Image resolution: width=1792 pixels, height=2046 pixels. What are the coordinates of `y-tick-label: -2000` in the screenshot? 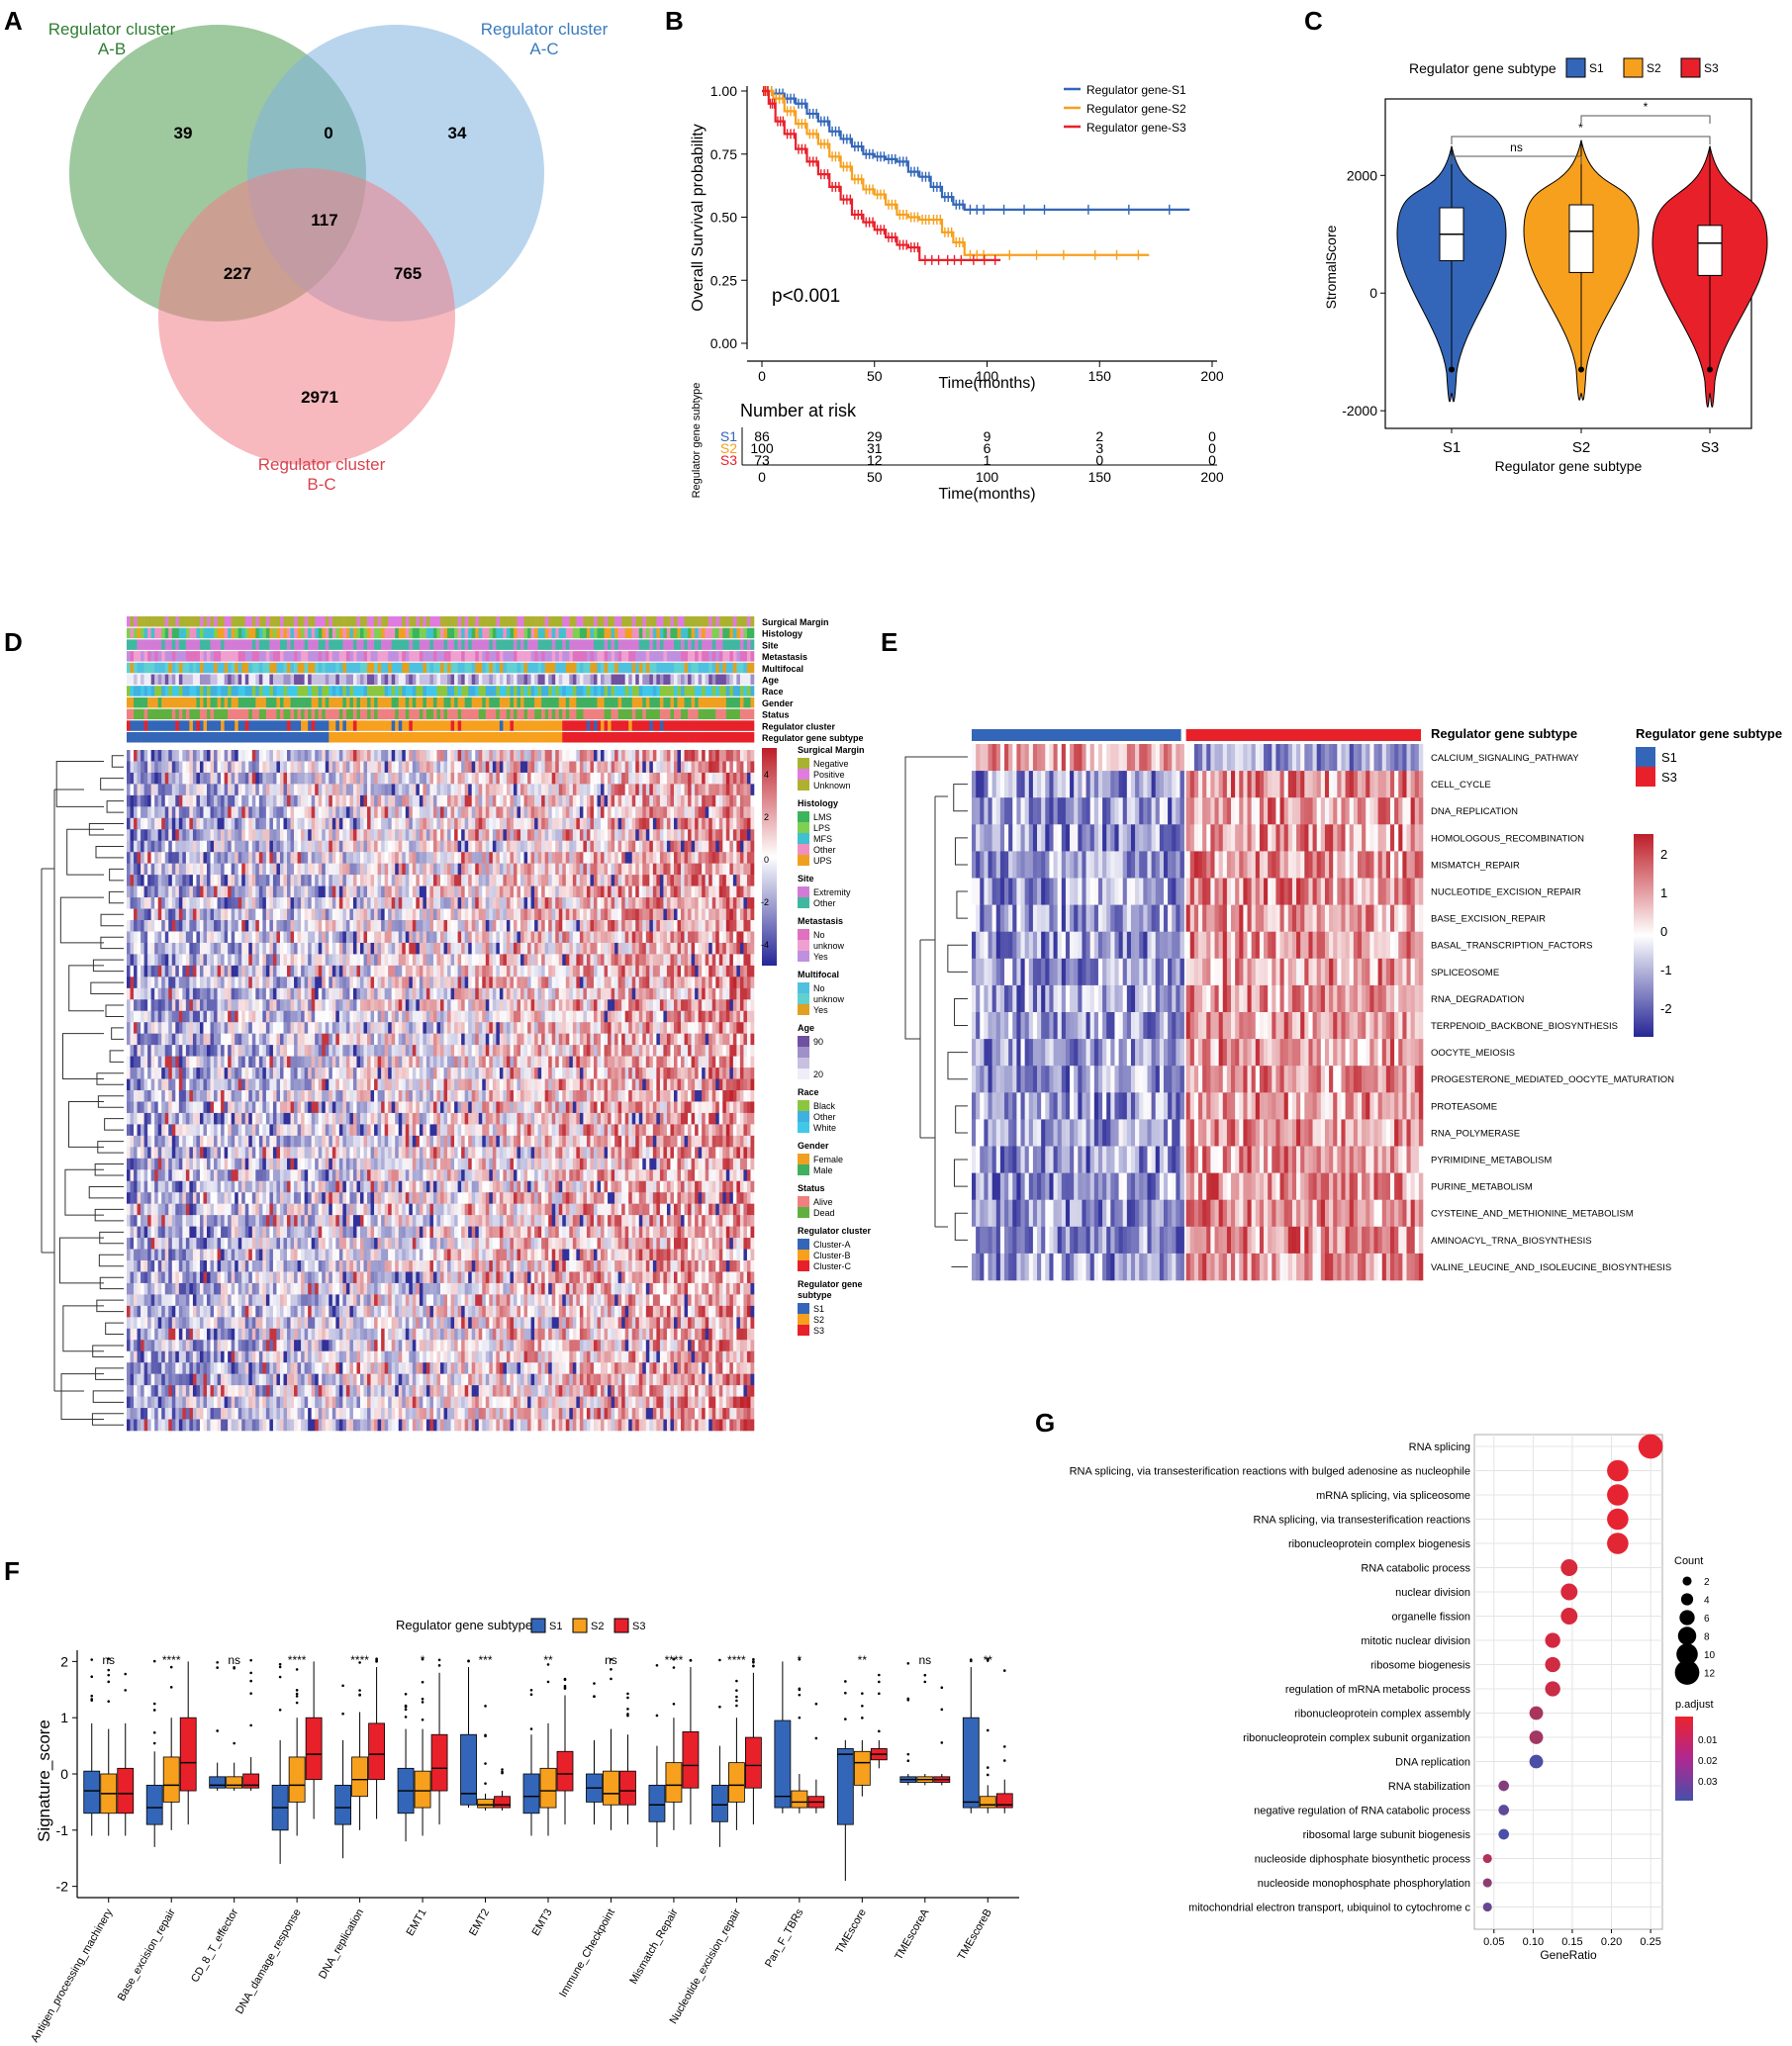 It's located at (1359, 411).